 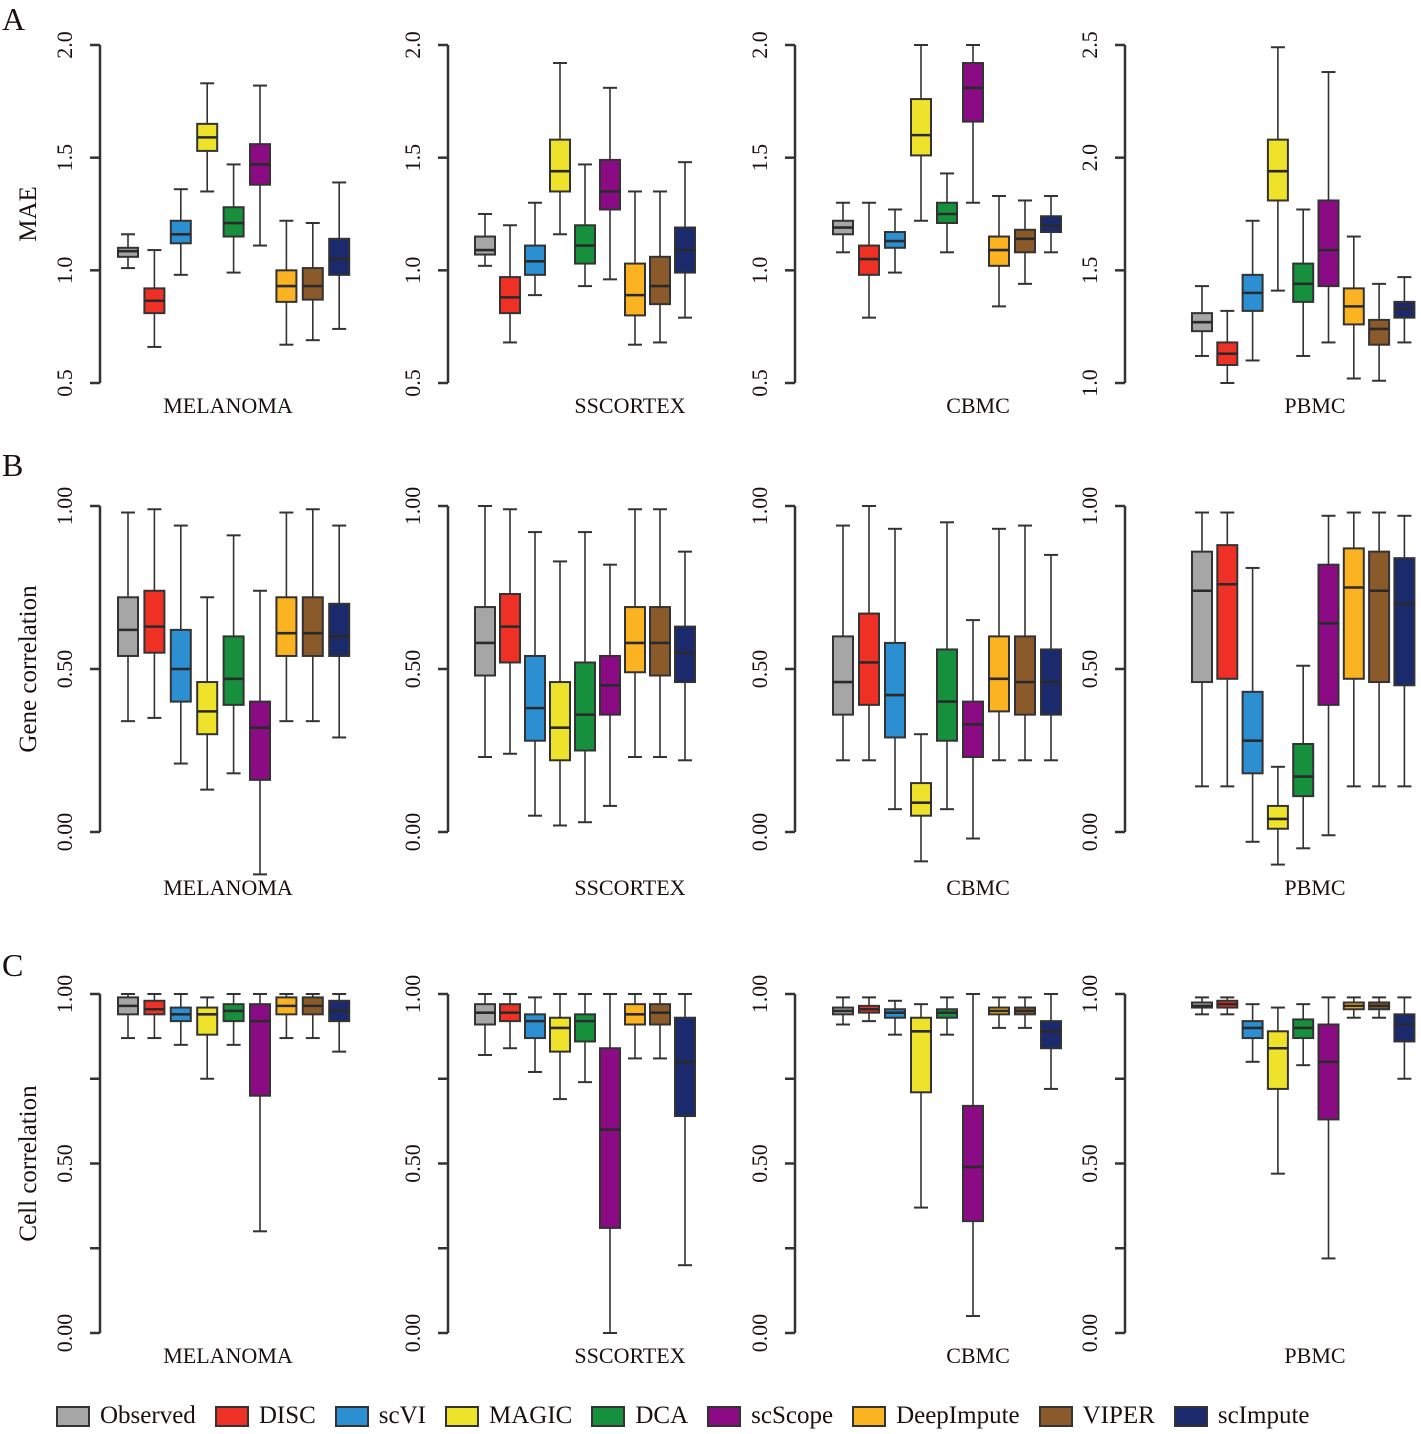 I want to click on legend-label: scVI, so click(x=402, y=1415).